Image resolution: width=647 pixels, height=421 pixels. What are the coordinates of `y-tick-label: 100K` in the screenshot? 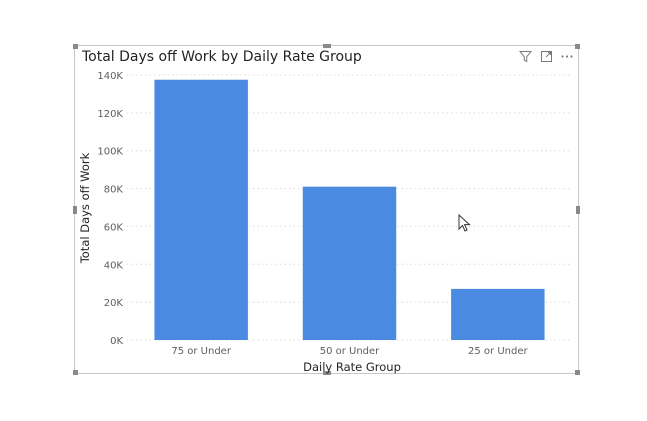 It's located at (110, 152).